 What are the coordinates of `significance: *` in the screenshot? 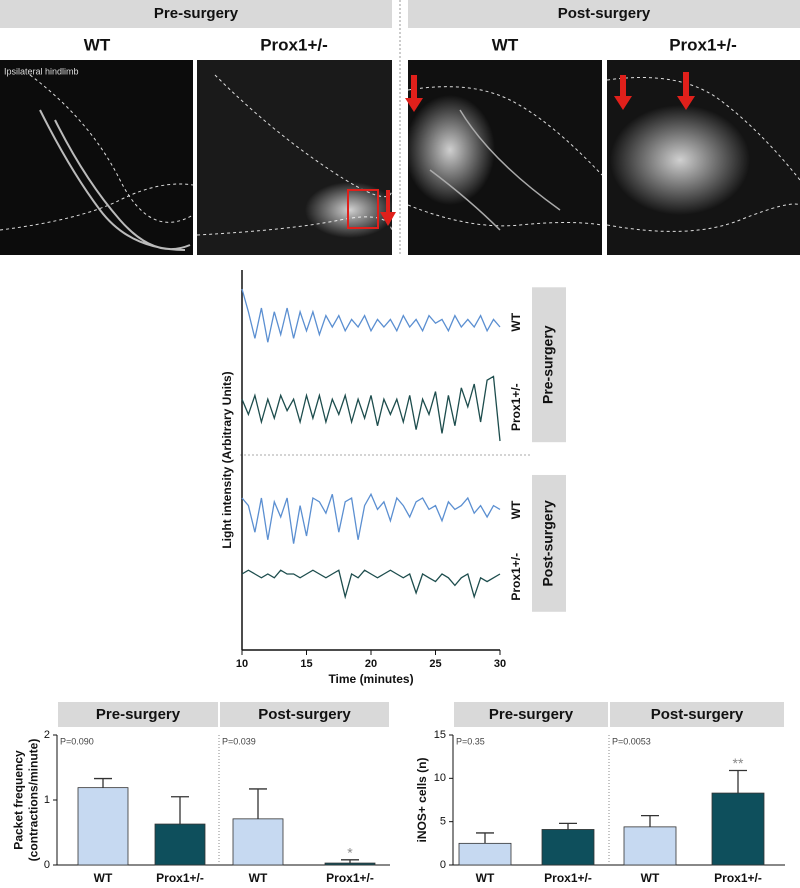 It's located at (350, 853).